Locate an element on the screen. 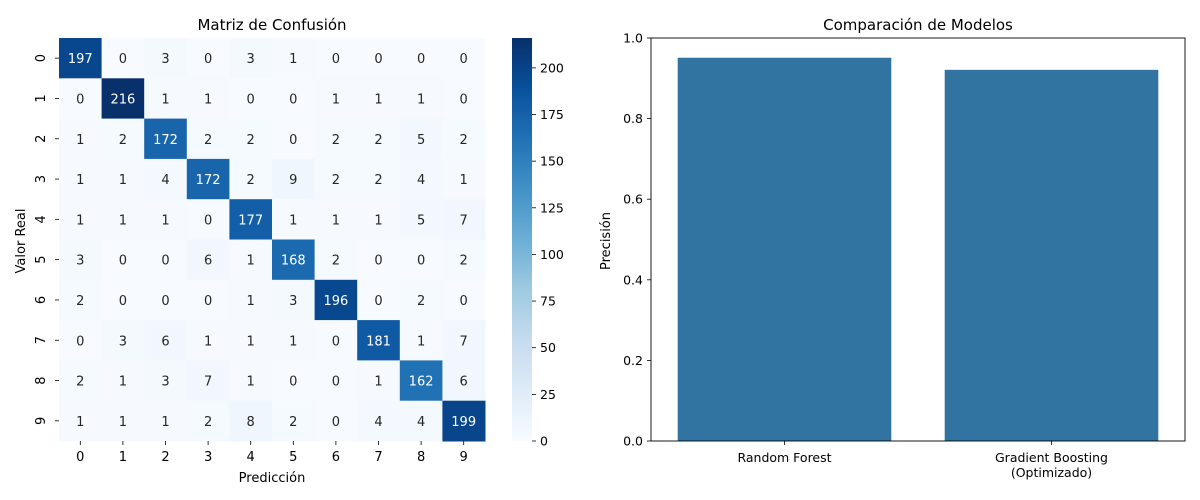  heatmap-cell-value: 5 is located at coordinates (421, 140).